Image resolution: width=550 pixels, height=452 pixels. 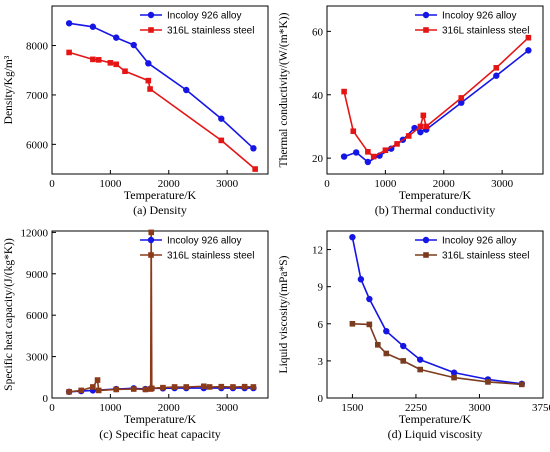 What do you see at coordinates (416, 408) in the screenshot?
I see `x-tick-label: 2250` at bounding box center [416, 408].